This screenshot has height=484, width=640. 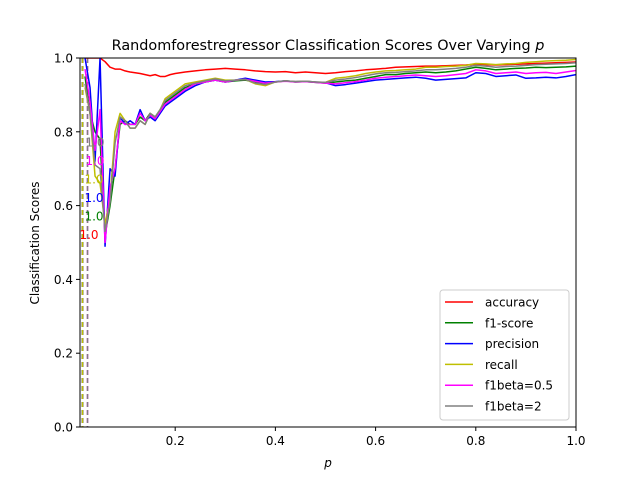 I want to click on y-tick-label-2: 0.4, so click(x=63, y=280).